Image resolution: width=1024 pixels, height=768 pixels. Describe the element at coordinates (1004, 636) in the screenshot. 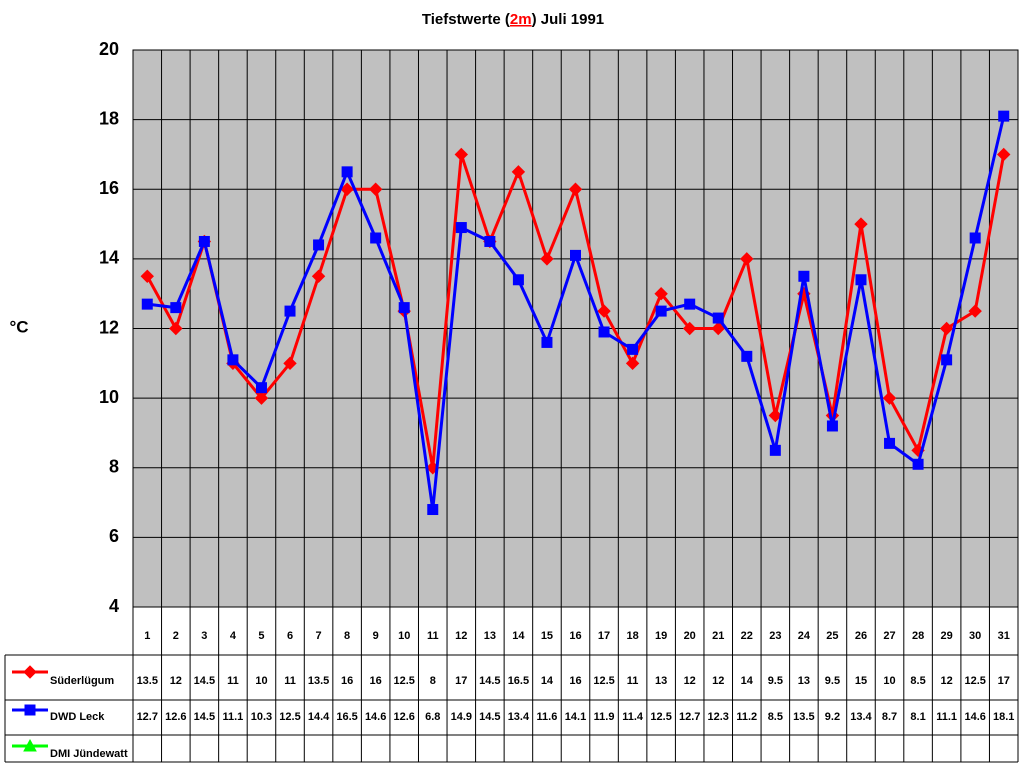

I see `x-tick-label: 31` at that location.